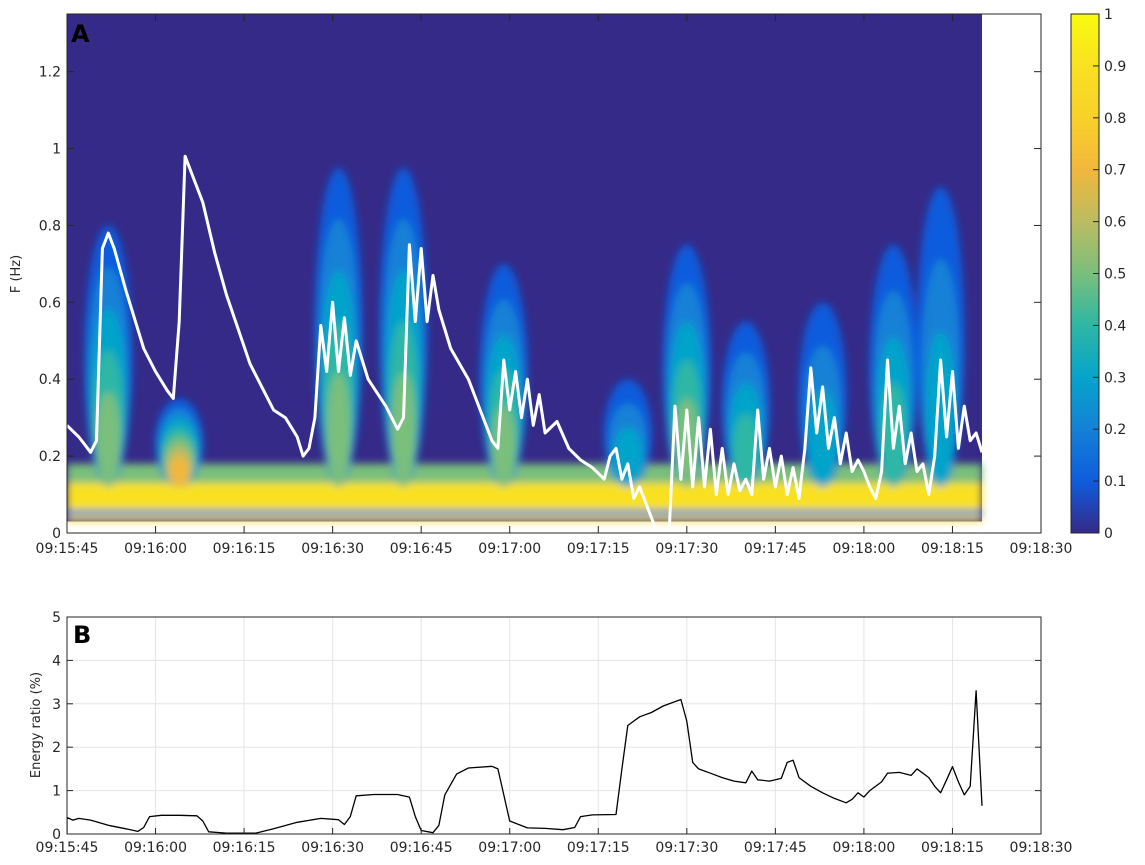 Image resolution: width=1145 pixels, height=865 pixels. What do you see at coordinates (56, 705) in the screenshot?
I see `y-tick-label-b: 3` at bounding box center [56, 705].